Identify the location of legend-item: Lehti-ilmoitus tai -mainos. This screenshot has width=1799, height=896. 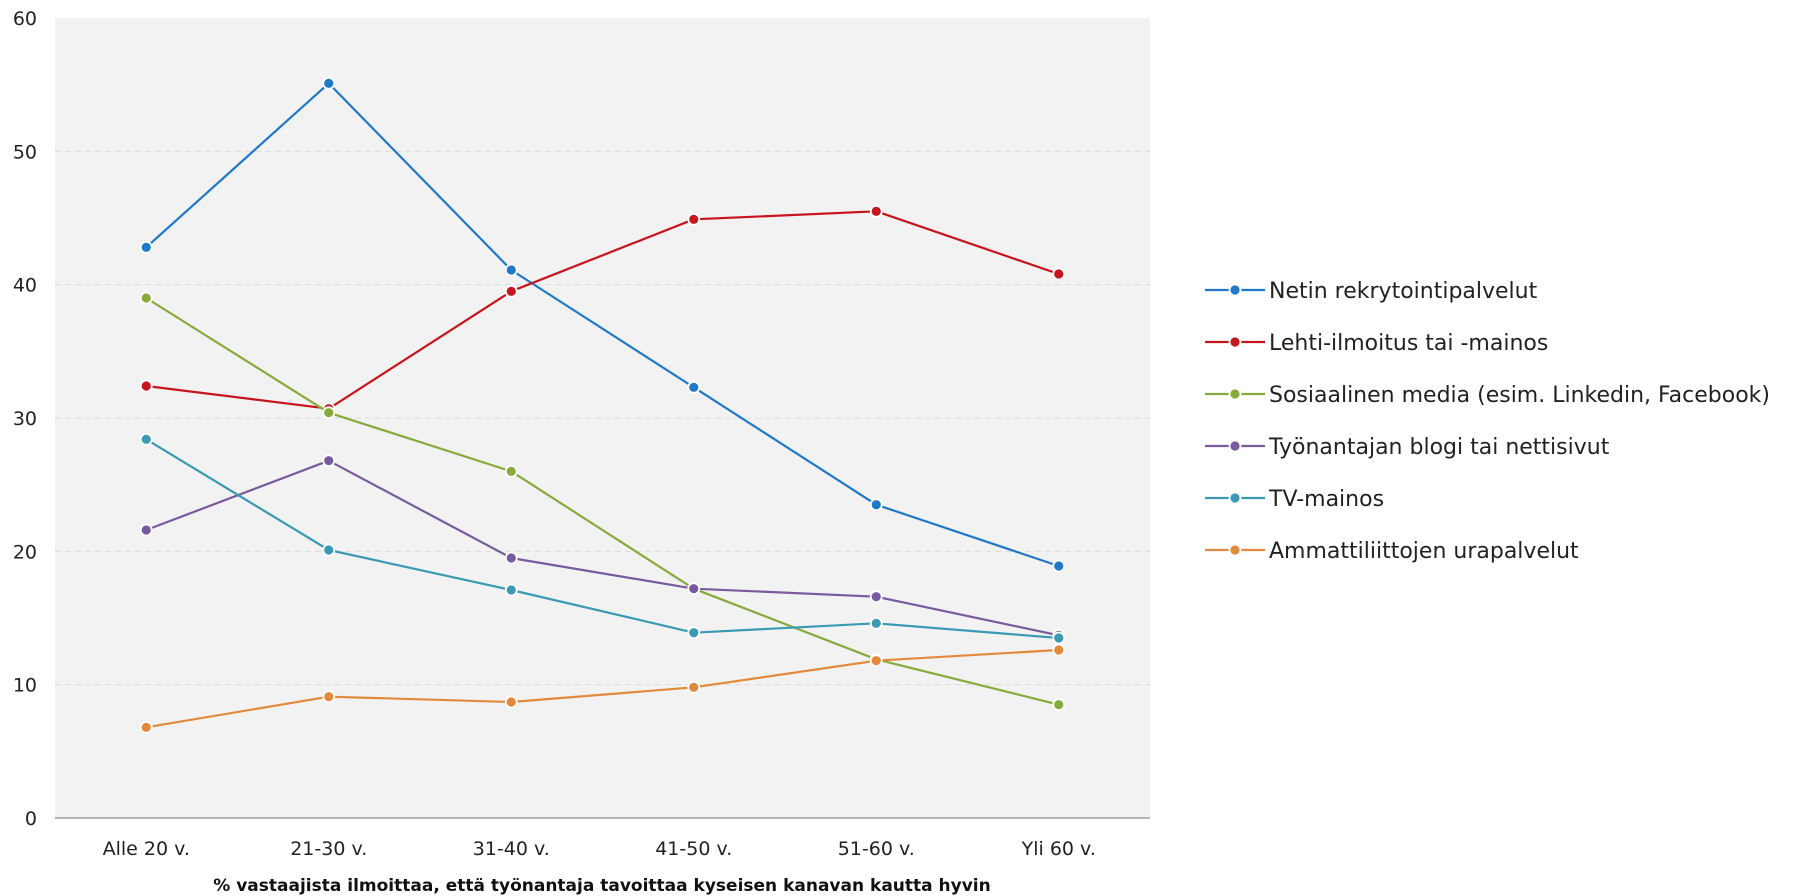
(1376, 343).